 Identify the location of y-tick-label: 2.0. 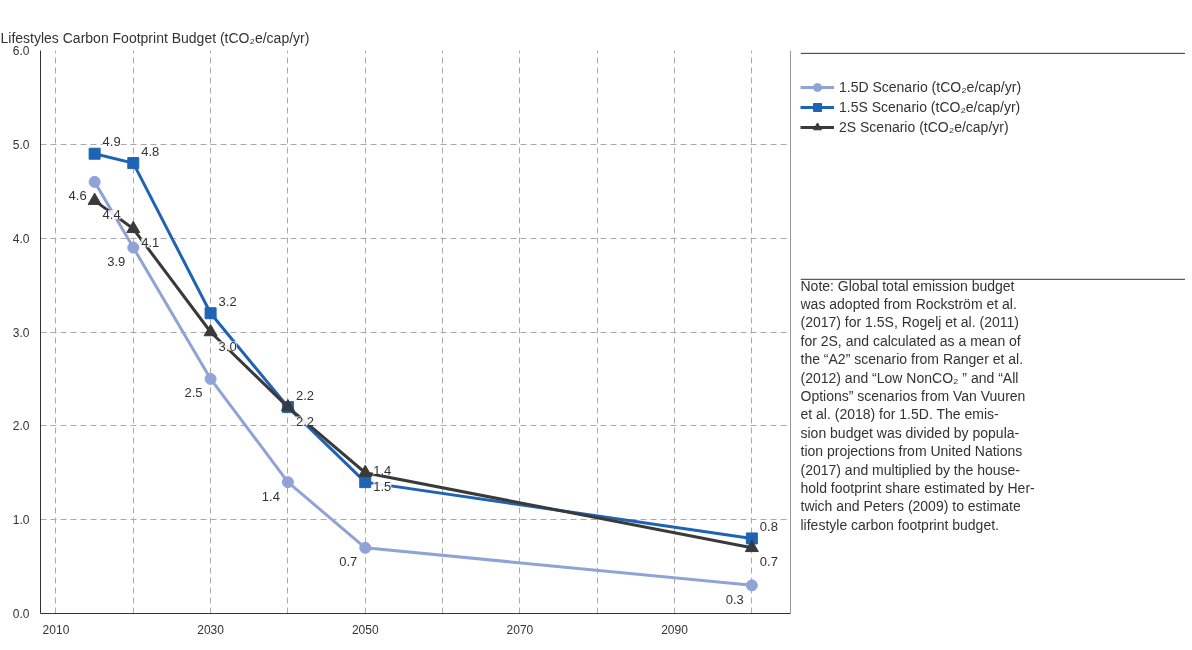
(21, 426).